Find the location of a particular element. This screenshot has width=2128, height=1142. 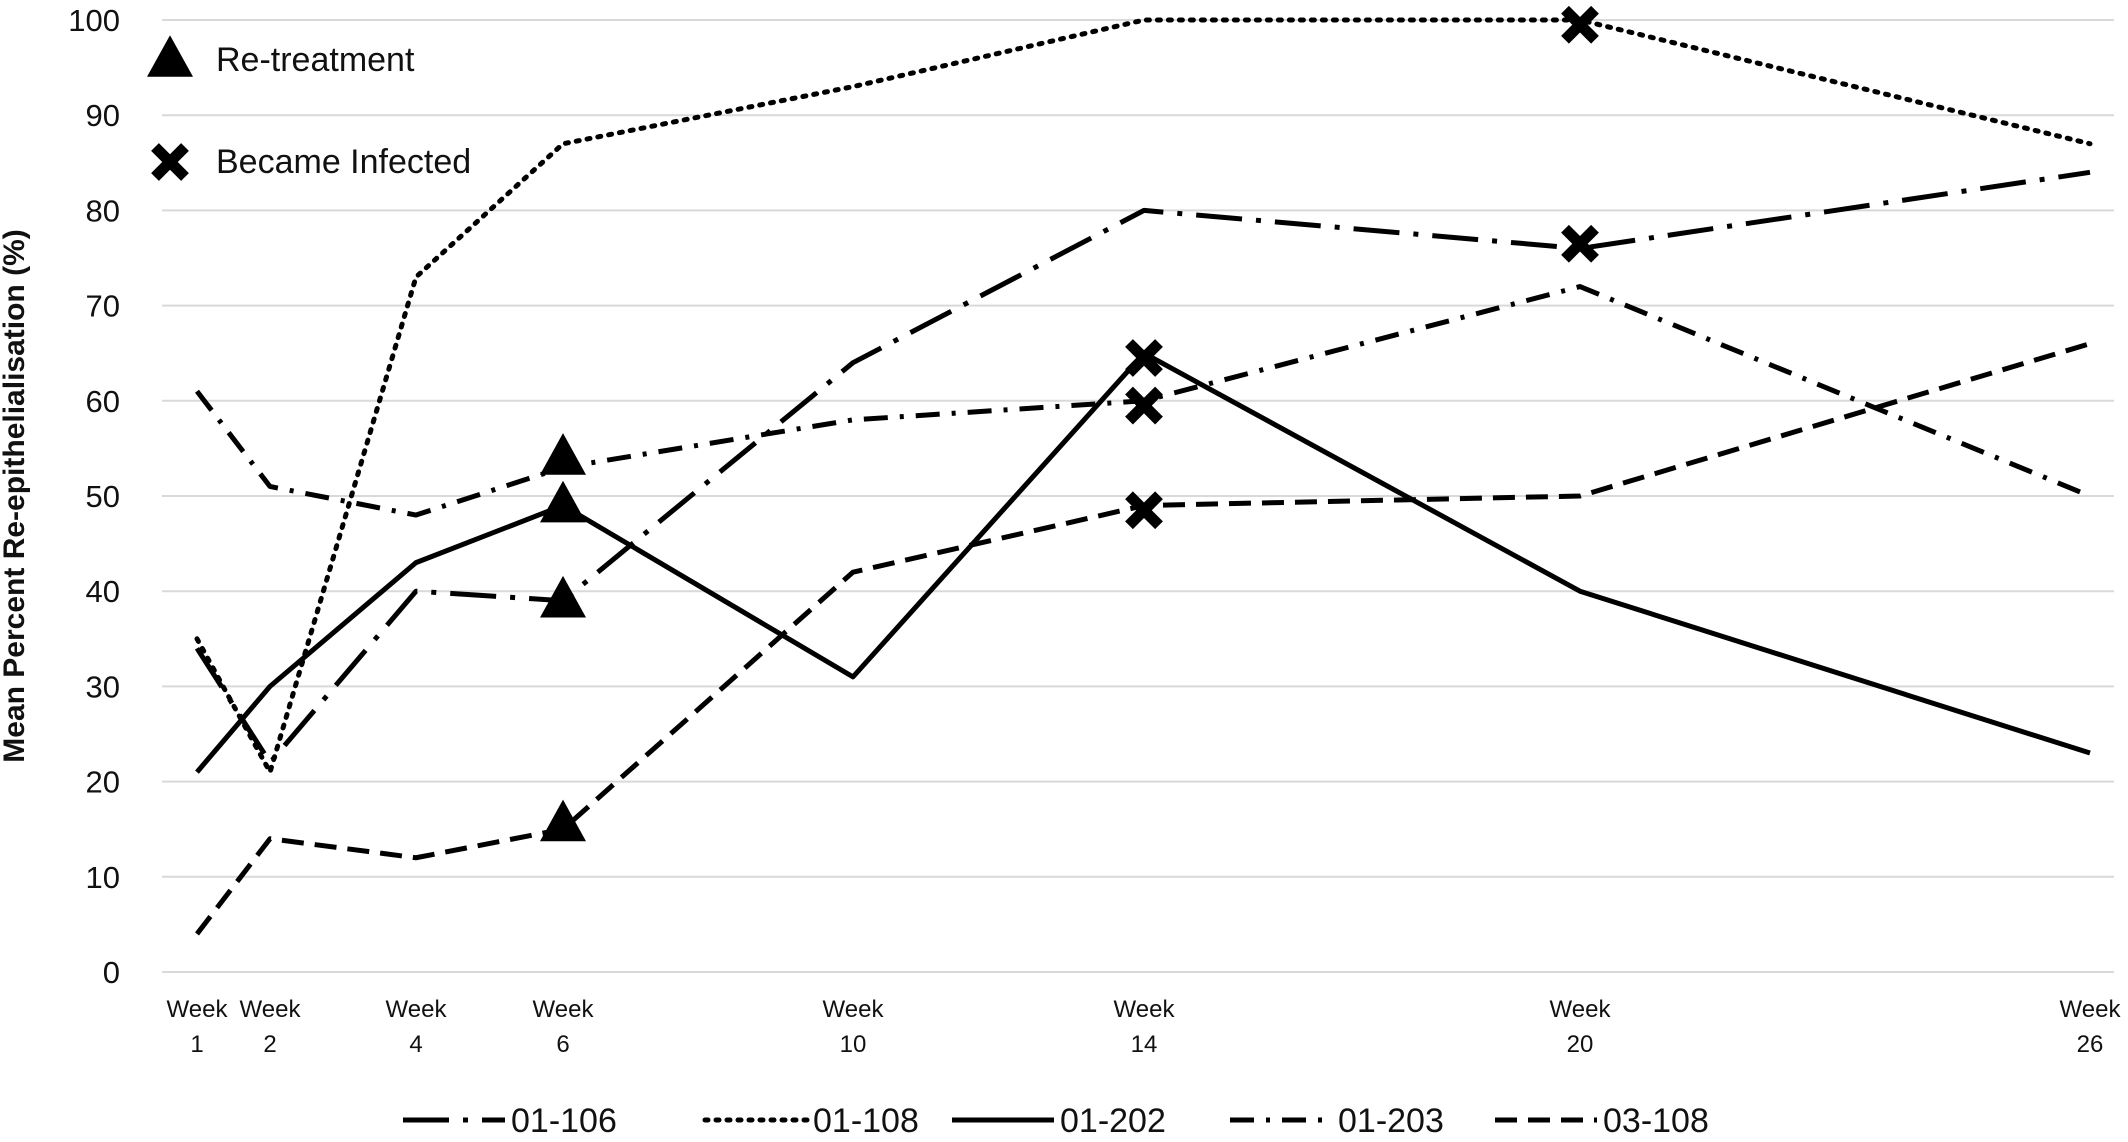

x-tick-label: 4 is located at coordinates (415, 1044).